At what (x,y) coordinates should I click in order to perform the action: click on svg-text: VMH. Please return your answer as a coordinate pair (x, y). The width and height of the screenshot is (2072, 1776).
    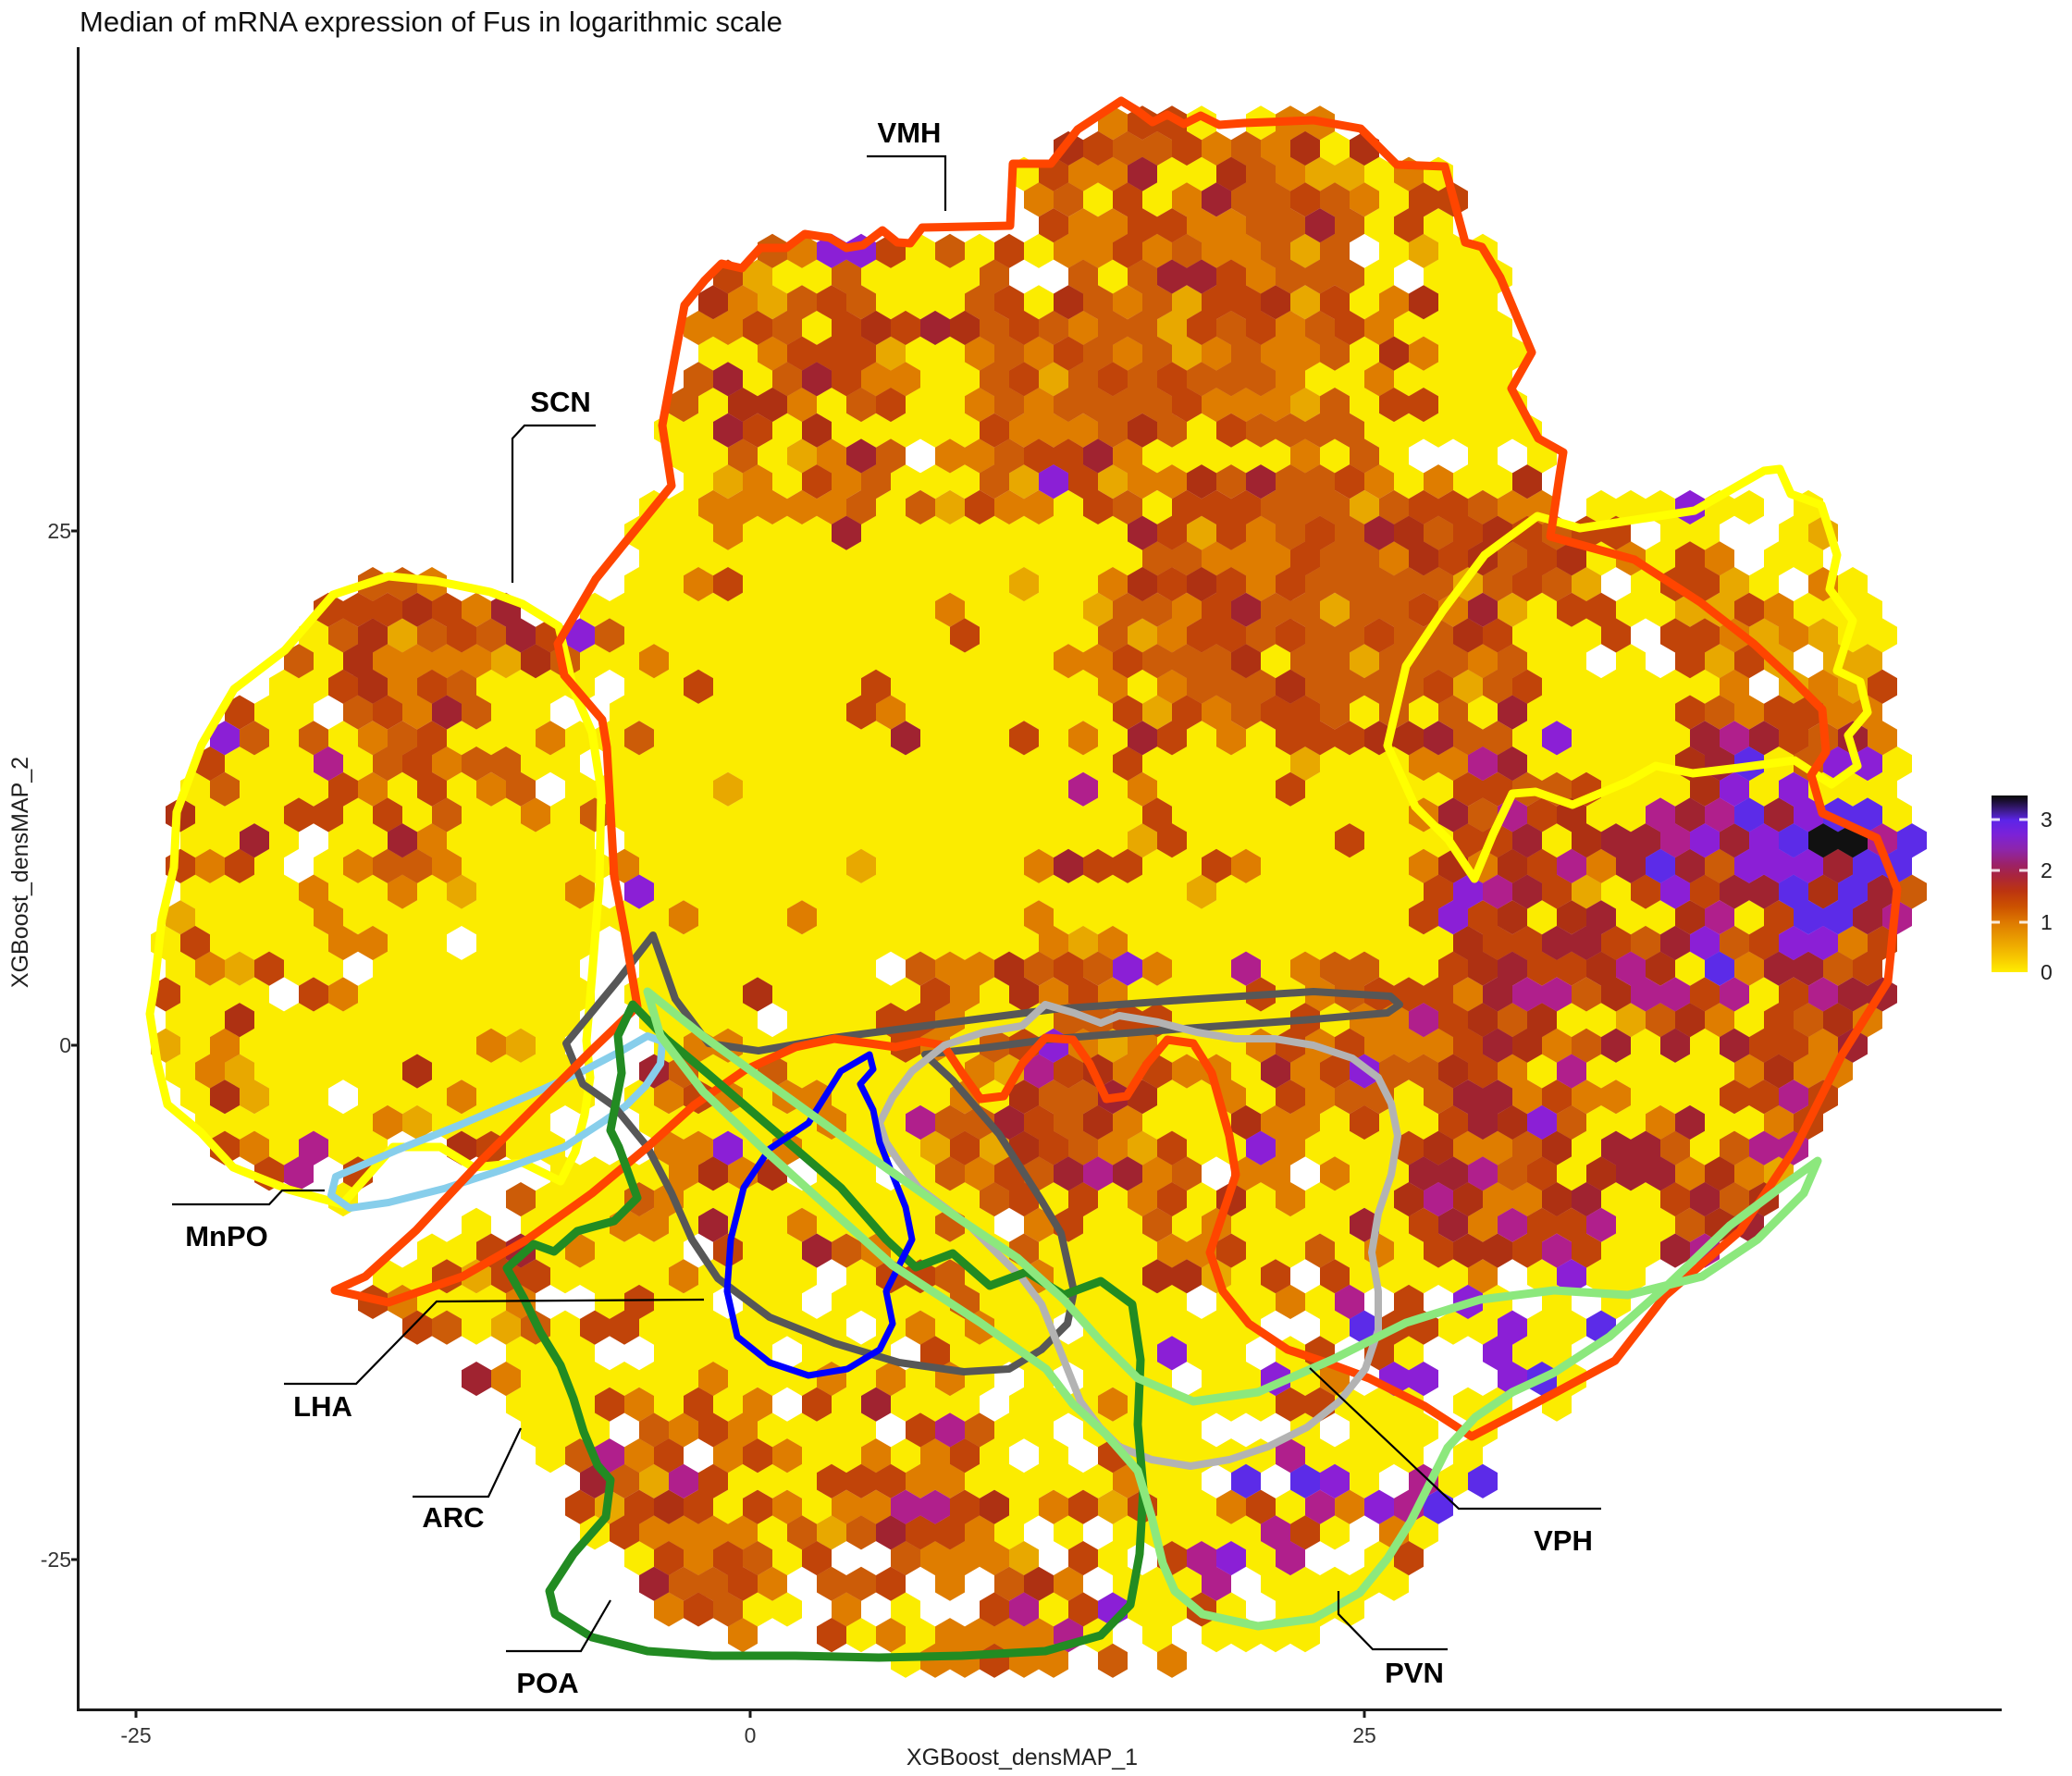
    Looking at the image, I should click on (910, 133).